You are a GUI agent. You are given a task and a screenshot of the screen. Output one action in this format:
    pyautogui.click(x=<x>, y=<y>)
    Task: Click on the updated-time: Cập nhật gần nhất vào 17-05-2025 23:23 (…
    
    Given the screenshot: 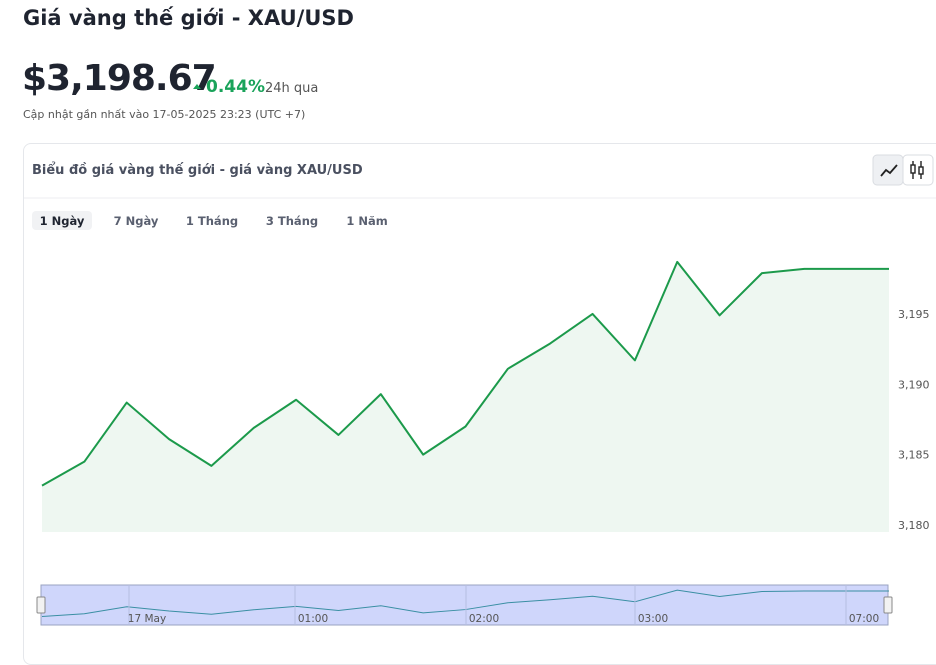 What is the action you would take?
    pyautogui.click(x=164, y=114)
    